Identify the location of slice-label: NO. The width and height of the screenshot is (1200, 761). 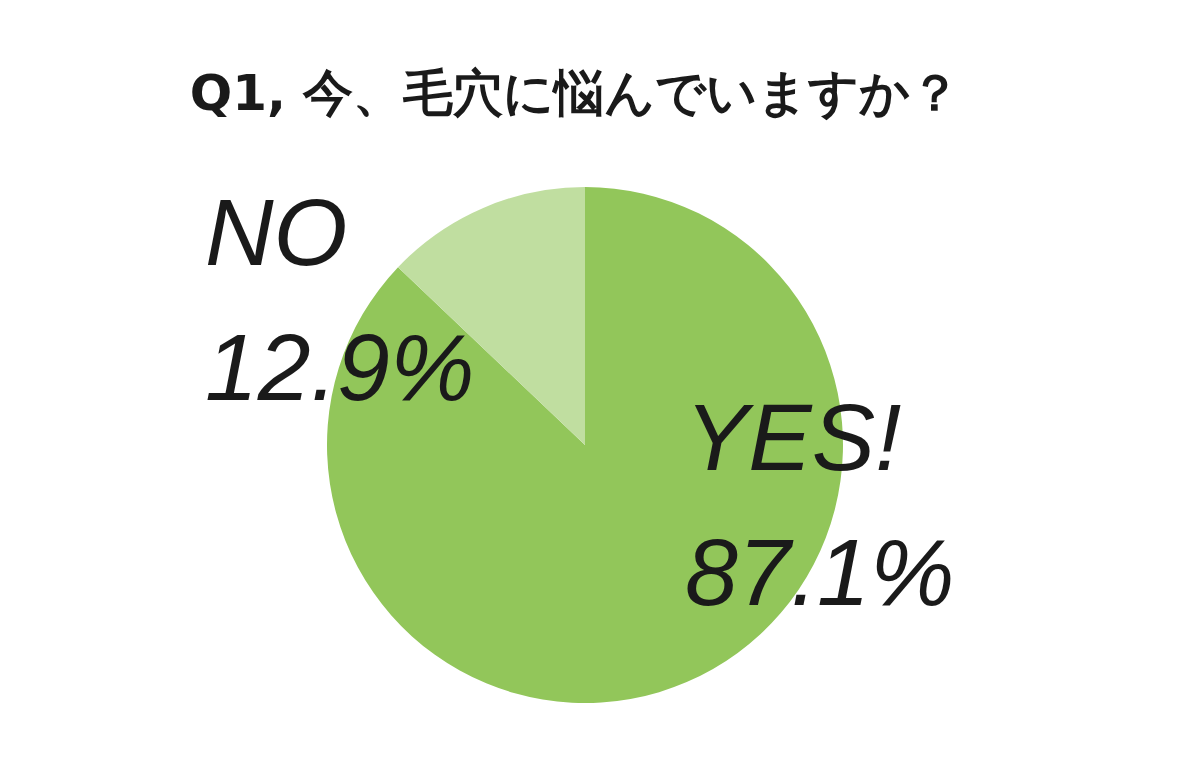
(276, 232).